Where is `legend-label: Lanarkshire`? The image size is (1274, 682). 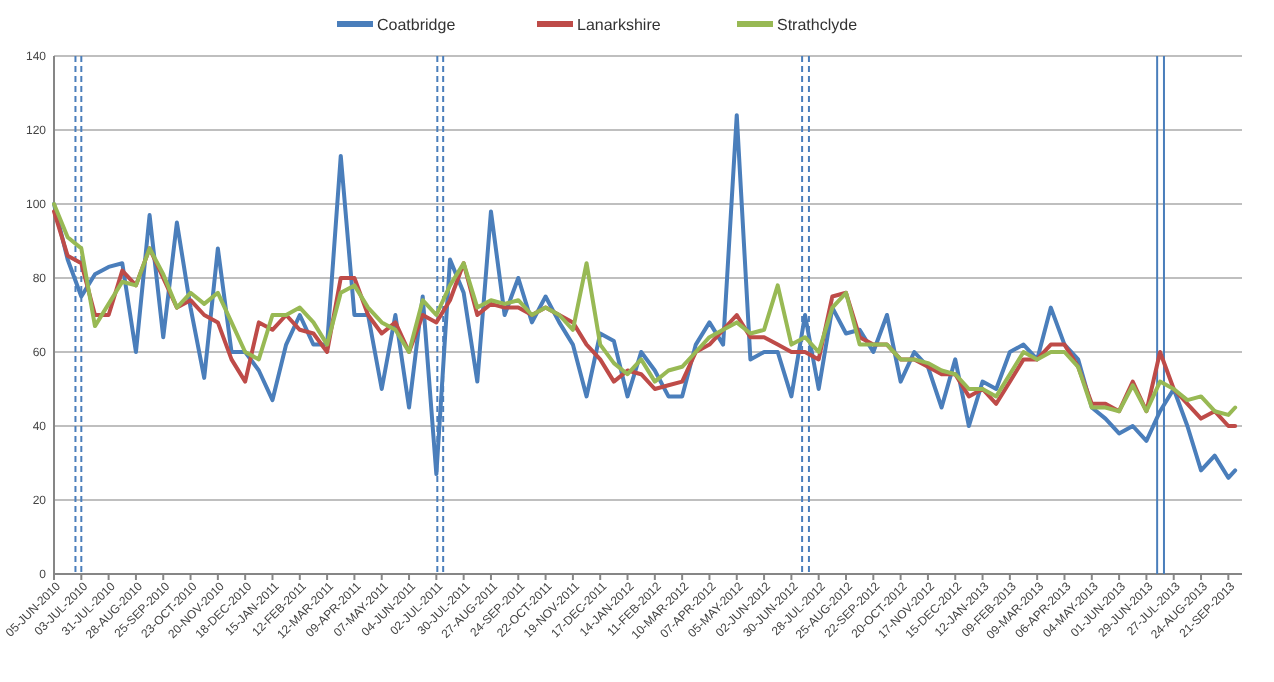
legend-label: Lanarkshire is located at coordinates (619, 24).